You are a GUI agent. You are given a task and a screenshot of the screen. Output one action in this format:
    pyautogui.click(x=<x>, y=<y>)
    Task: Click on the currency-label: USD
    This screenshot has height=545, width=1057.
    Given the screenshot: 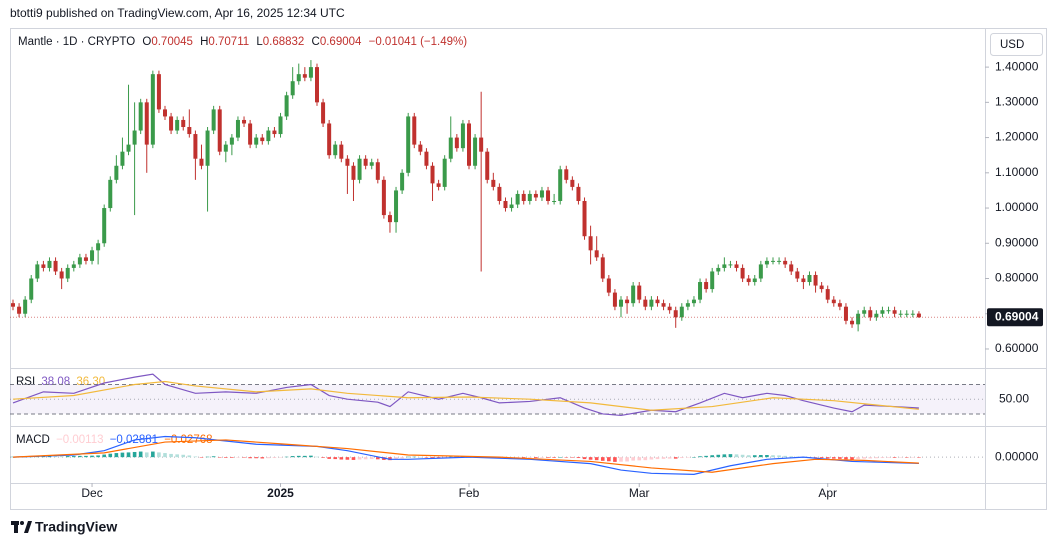 What is the action you would take?
    pyautogui.click(x=1012, y=45)
    